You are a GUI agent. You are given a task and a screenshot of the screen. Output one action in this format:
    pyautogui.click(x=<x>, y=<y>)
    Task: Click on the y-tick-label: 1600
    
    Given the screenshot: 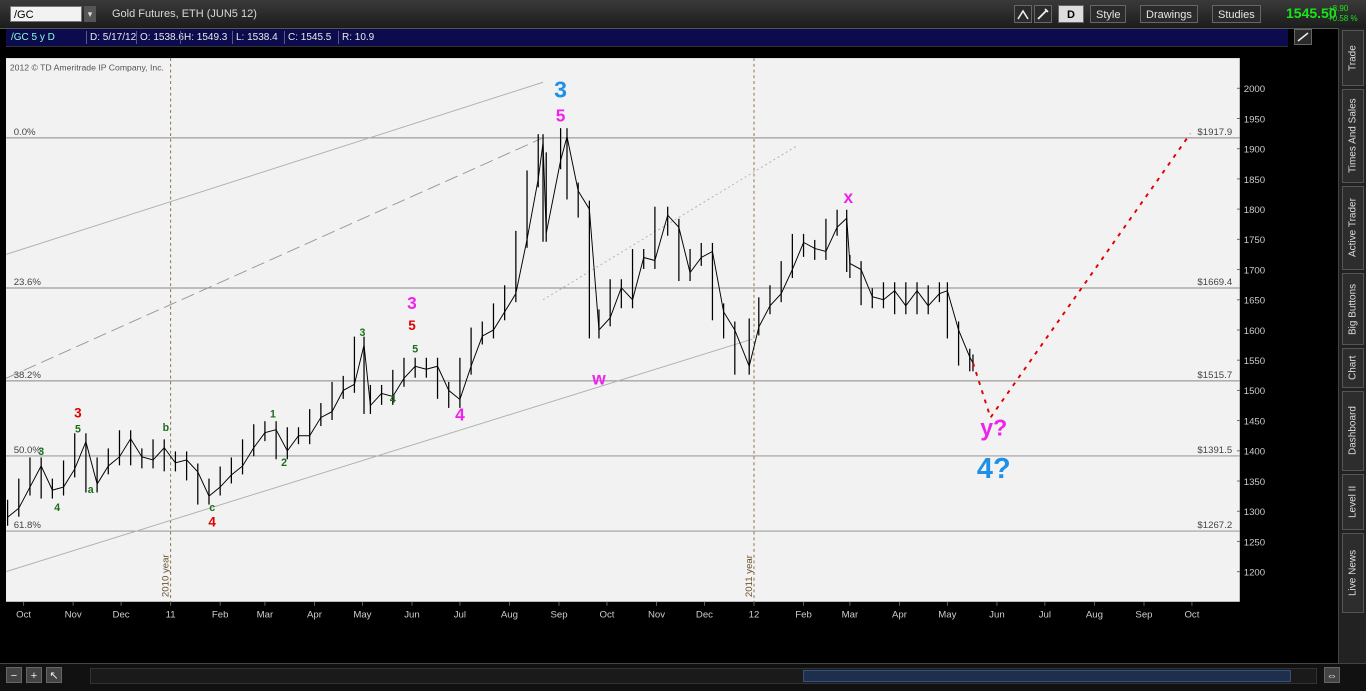 What is the action you would take?
    pyautogui.click(x=1254, y=331)
    